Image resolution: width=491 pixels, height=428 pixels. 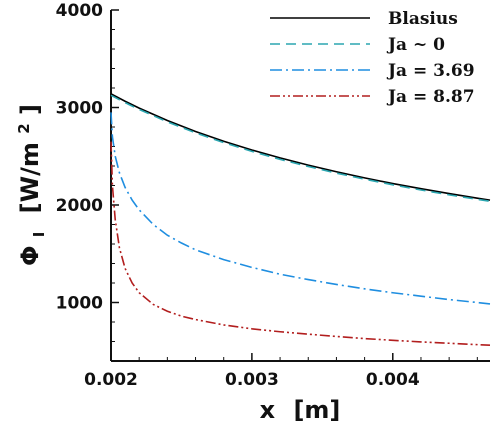 I want to click on y-axis-symbol: Φ, so click(x=30, y=256).